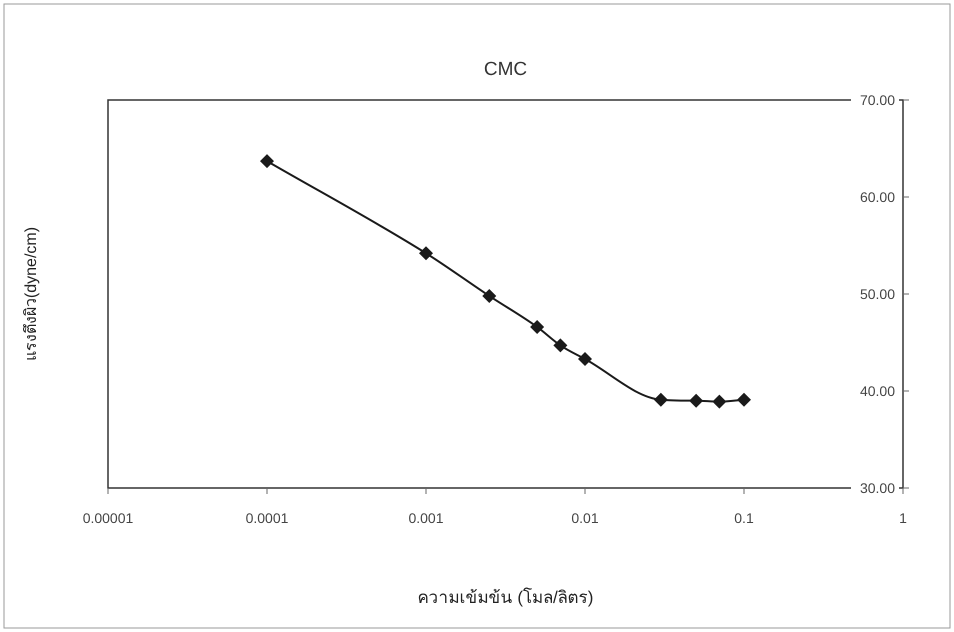 The height and width of the screenshot is (632, 954). What do you see at coordinates (878, 488) in the screenshot?
I see `y-tick-label: 30.00` at bounding box center [878, 488].